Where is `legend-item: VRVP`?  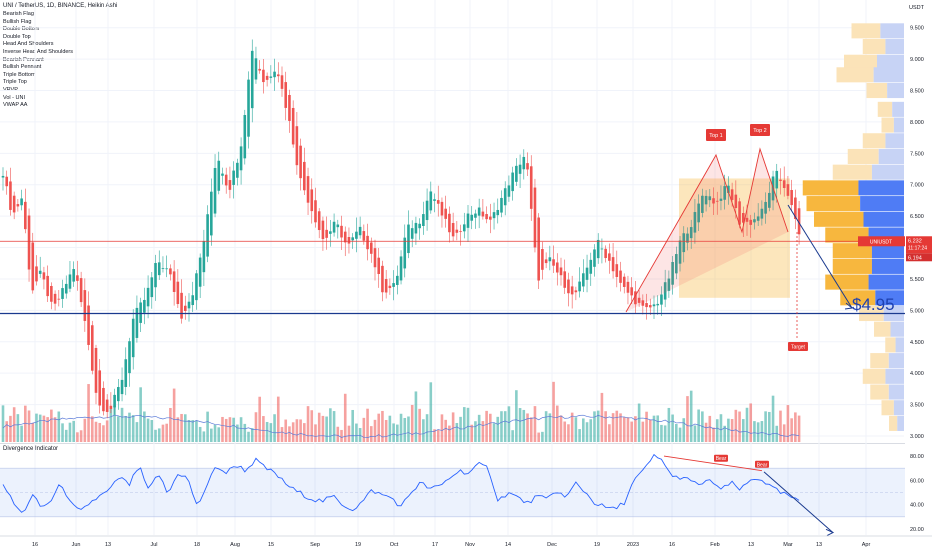
legend-item: VRVP is located at coordinates (10, 89).